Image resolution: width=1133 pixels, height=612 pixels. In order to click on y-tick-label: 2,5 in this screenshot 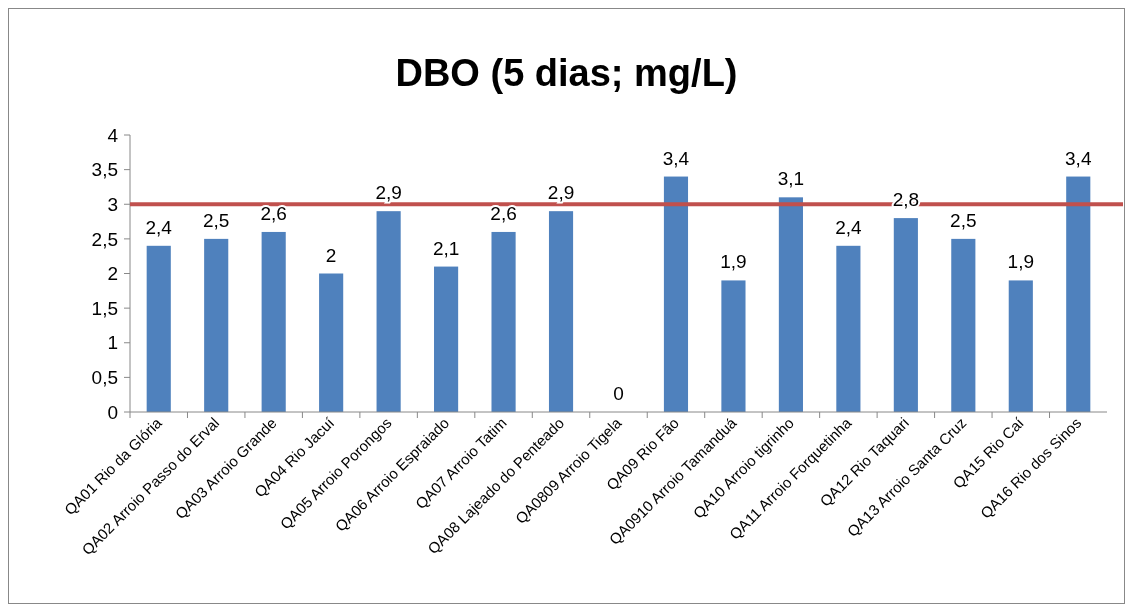, I will do `click(104, 239)`.